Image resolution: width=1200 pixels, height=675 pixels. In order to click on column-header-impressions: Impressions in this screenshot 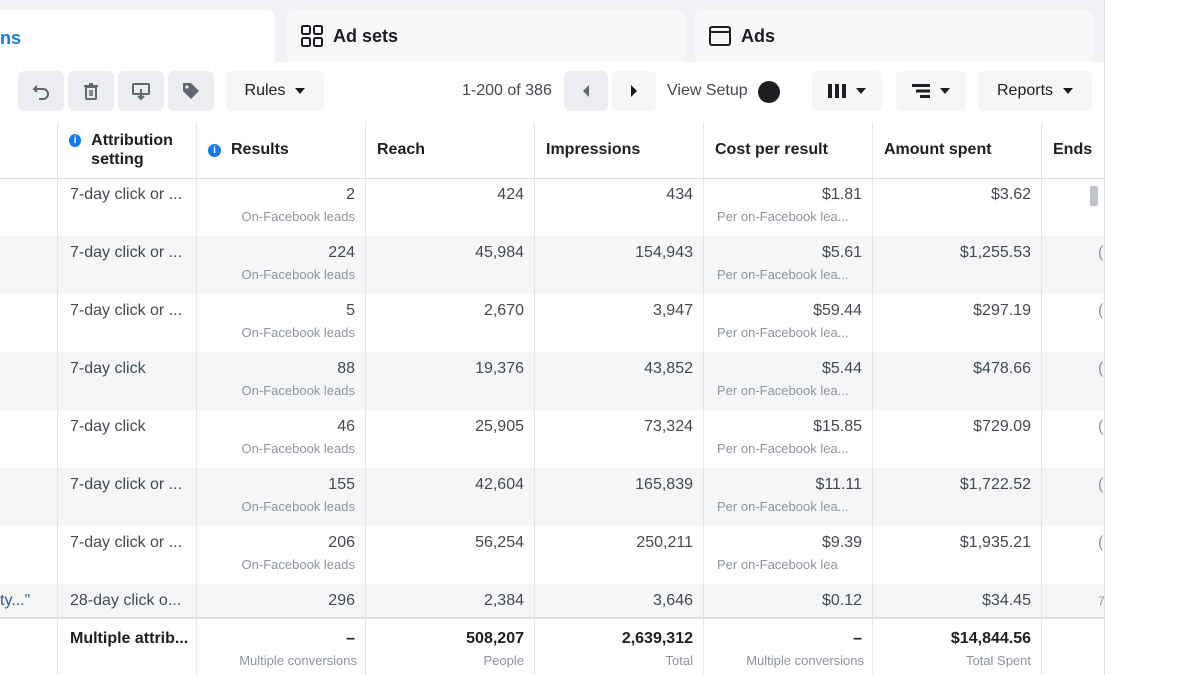, I will do `click(593, 149)`.